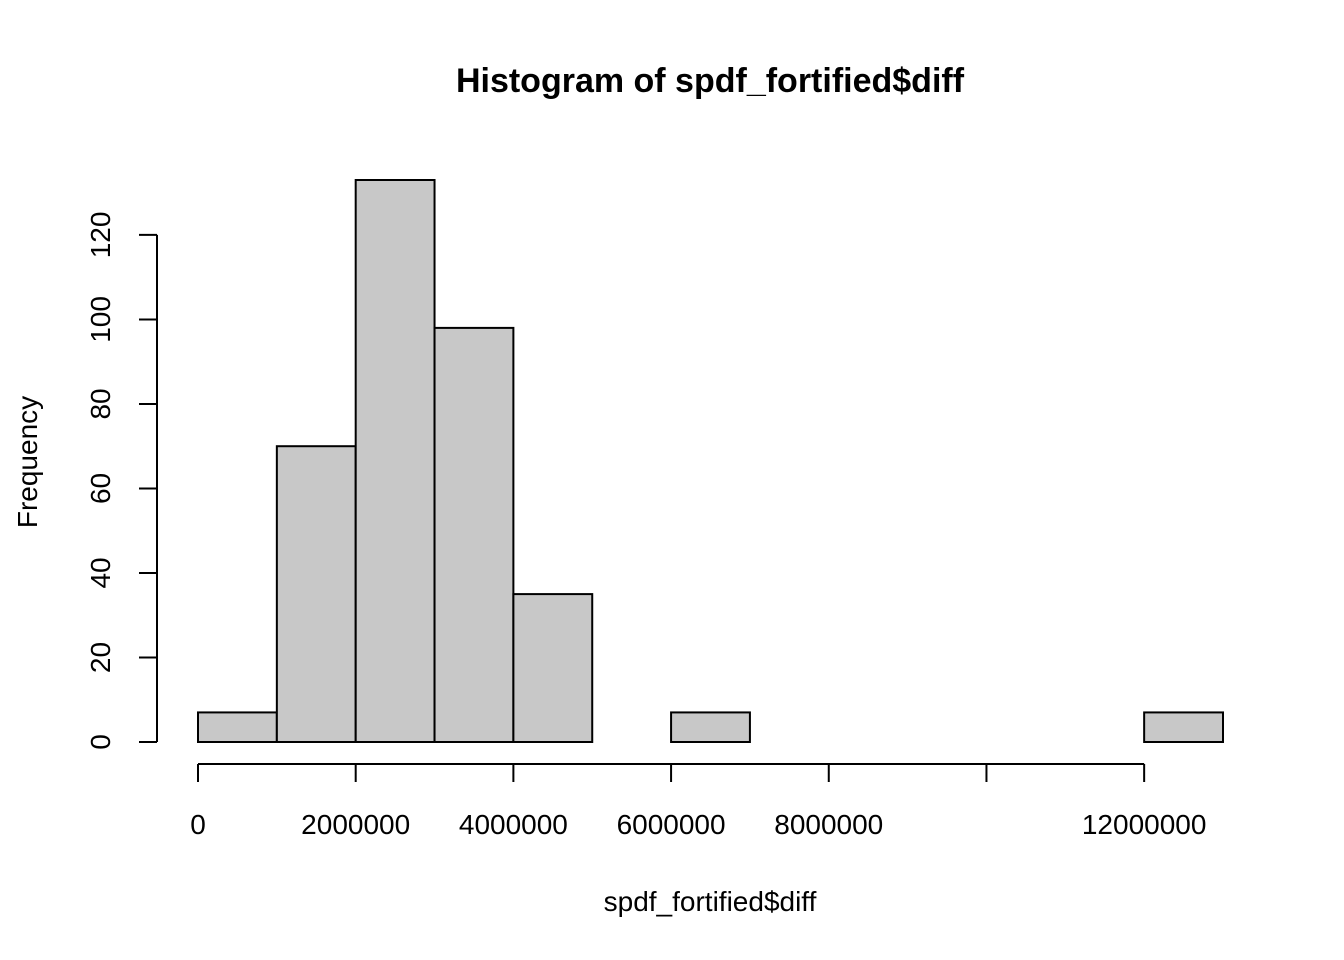  I want to click on chart-title: Histogram of spdf_fortified$diff, so click(710, 81).